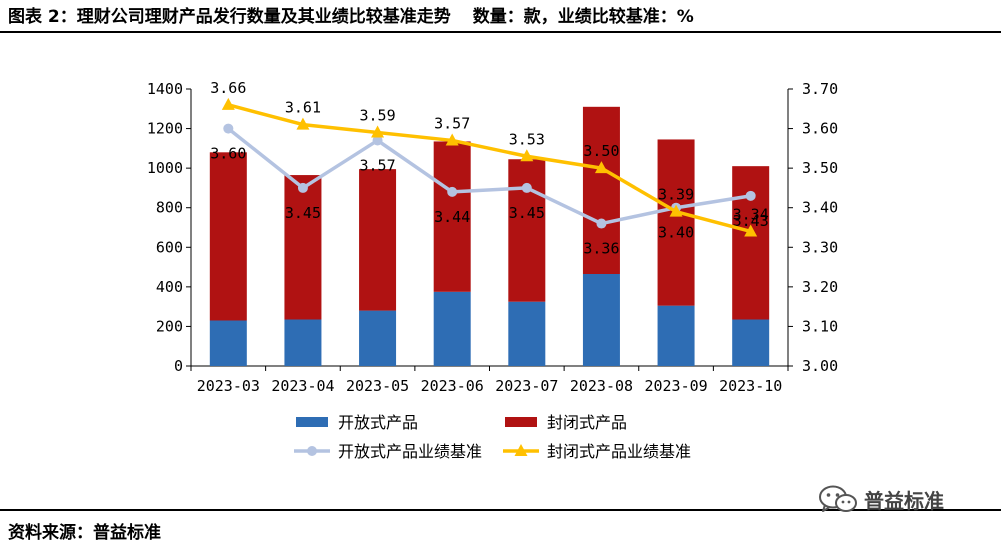 This screenshot has width=1001, height=546. I want to click on x-tick-label: 2023-04, so click(302, 386).